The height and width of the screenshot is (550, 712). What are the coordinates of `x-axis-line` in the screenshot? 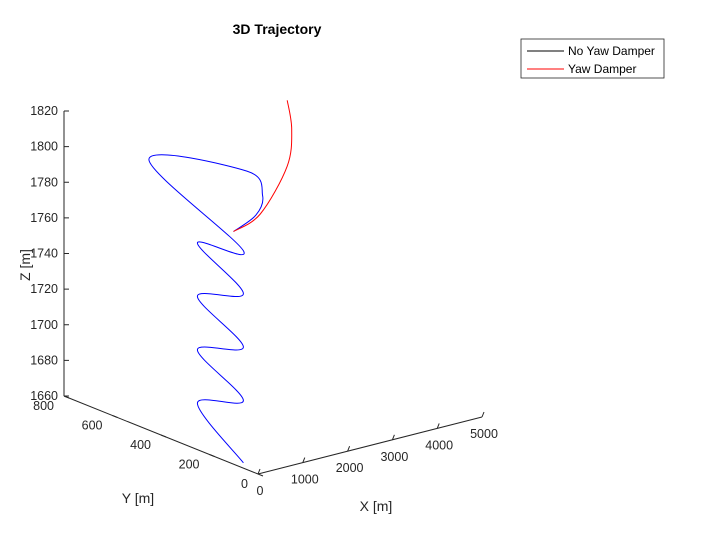 It's located at (370, 445).